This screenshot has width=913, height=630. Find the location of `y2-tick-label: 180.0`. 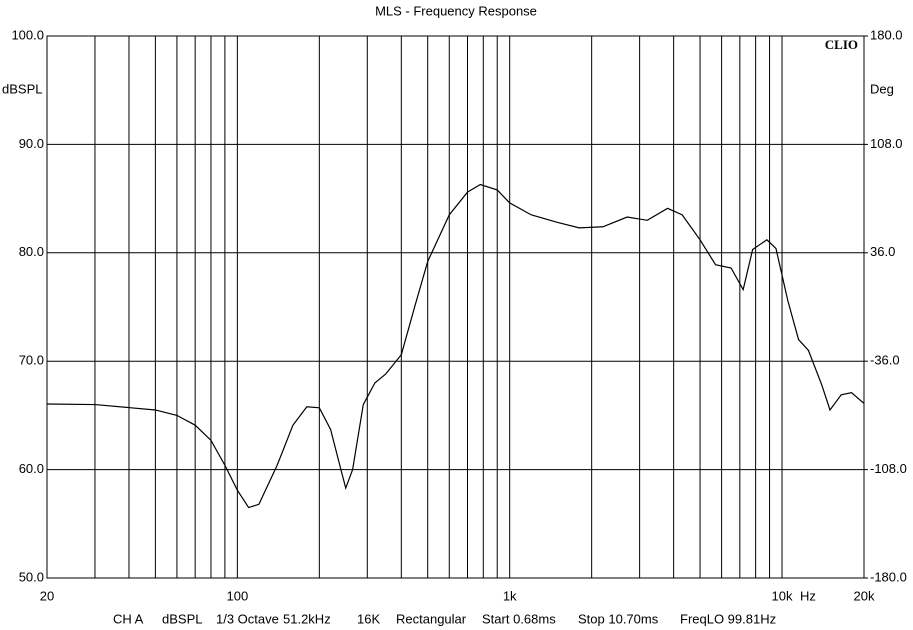

y2-tick-label: 180.0 is located at coordinates (886, 34).